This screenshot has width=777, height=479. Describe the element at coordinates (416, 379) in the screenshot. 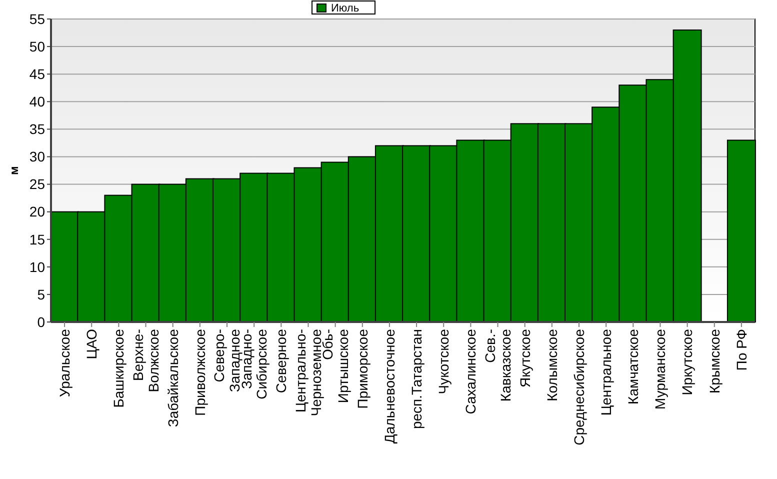

I see `x-tick-label: респ.Татарстан` at that location.